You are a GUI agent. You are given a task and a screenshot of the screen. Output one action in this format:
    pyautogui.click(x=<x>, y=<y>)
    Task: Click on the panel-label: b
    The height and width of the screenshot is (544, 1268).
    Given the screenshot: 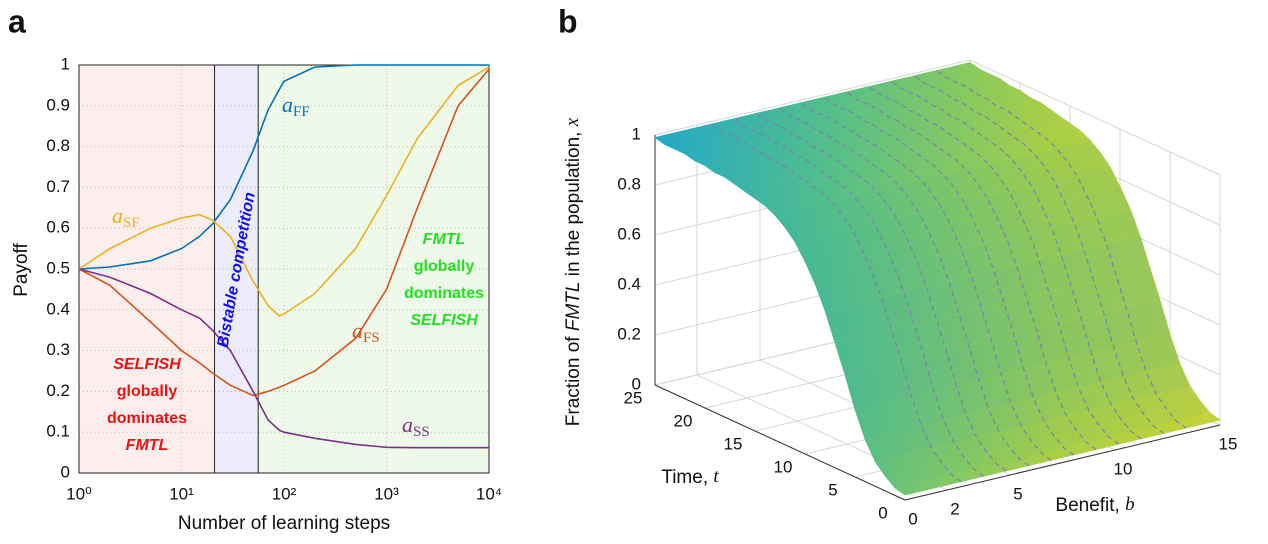 What is the action you would take?
    pyautogui.click(x=568, y=21)
    